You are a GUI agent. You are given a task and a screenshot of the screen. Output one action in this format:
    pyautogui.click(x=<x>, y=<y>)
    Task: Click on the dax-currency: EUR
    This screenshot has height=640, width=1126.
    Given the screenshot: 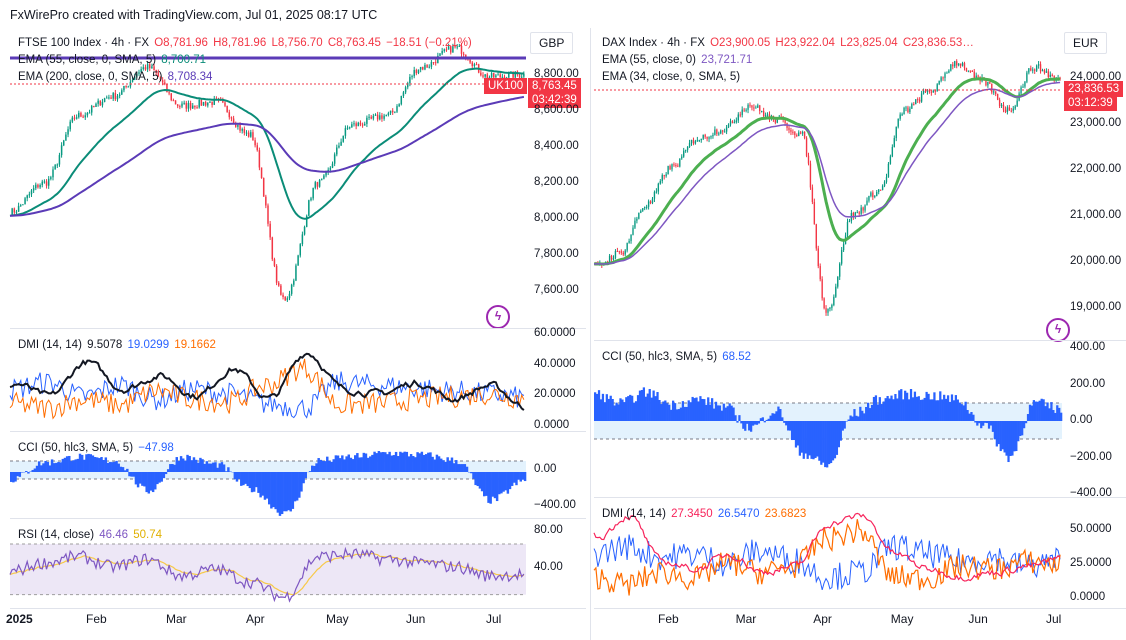 What is the action you would take?
    pyautogui.click(x=1086, y=43)
    